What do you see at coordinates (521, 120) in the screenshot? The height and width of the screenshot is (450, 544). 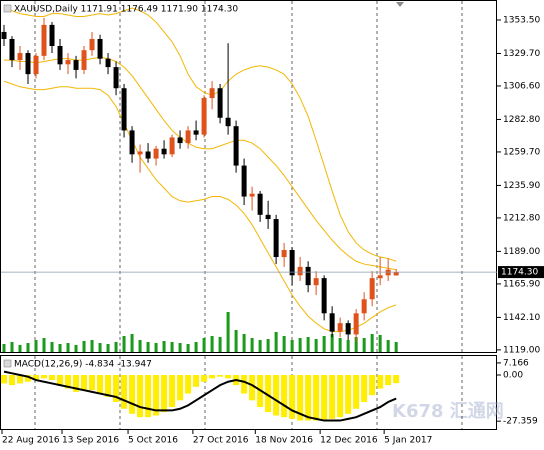 I see `y-tick-label: 1282.80` at bounding box center [521, 120].